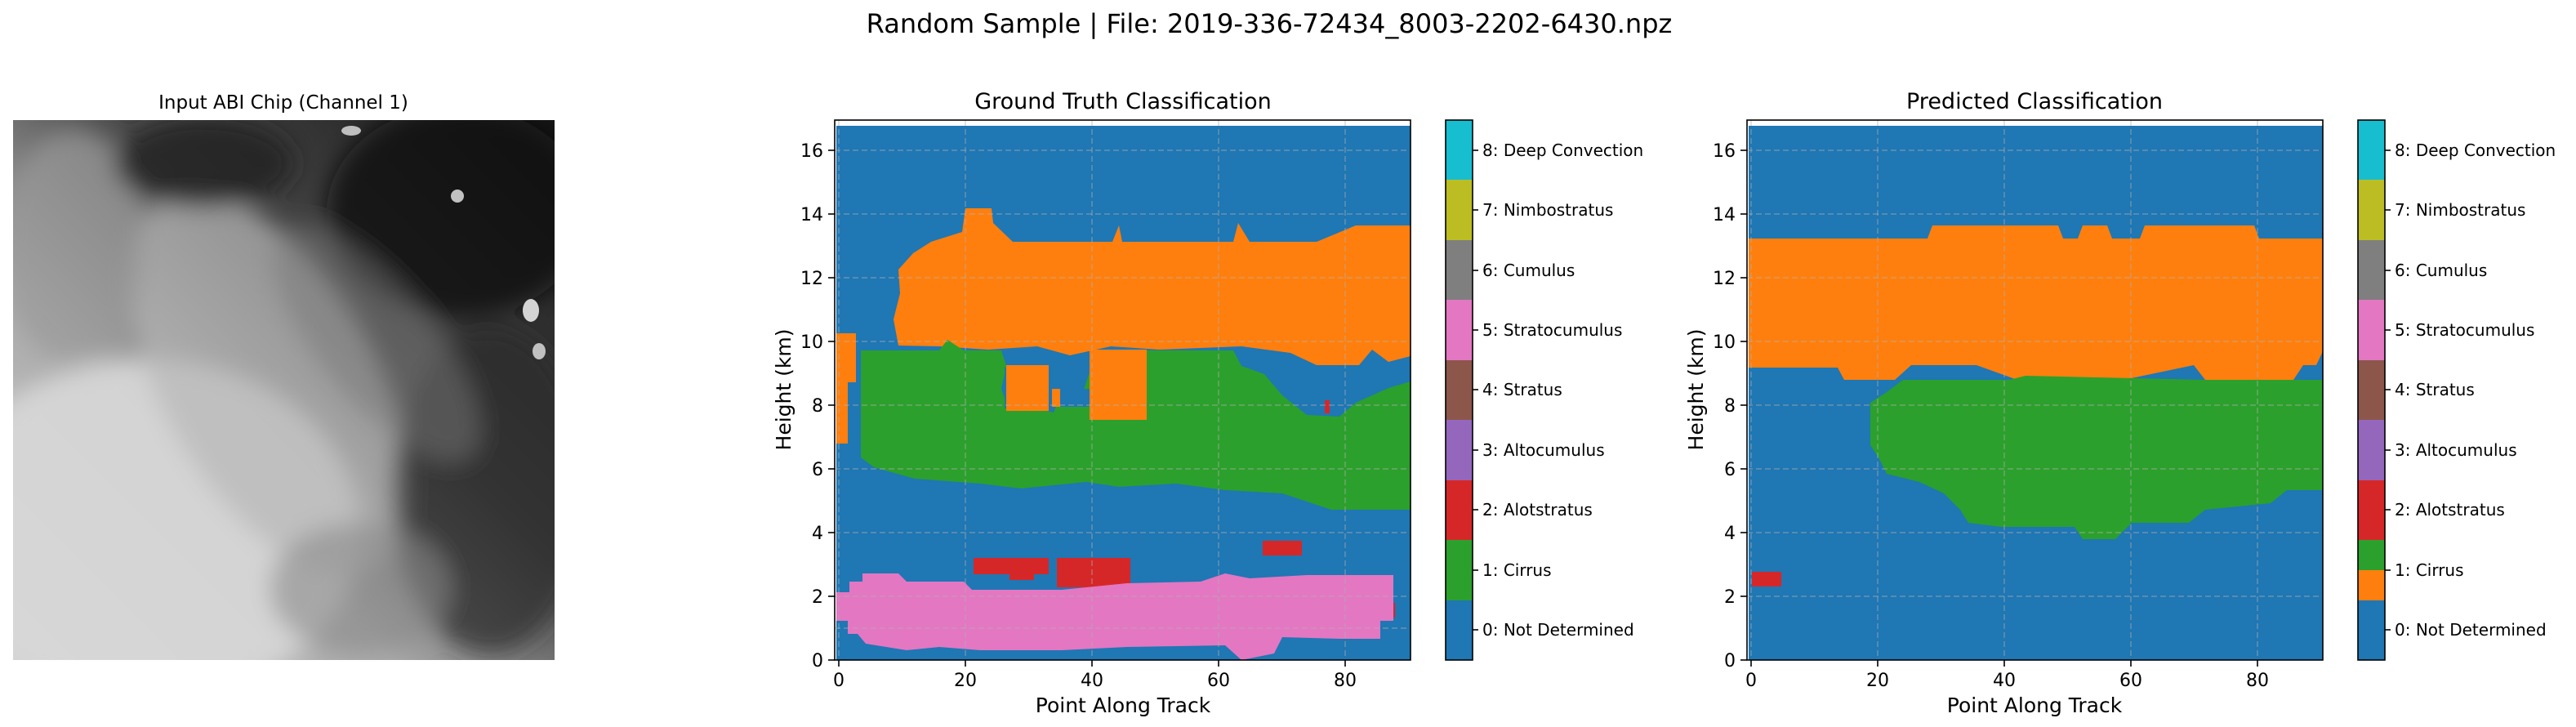 This screenshot has height=727, width=2576. I want to click on gt-ytick-14: 14, so click(811, 215).